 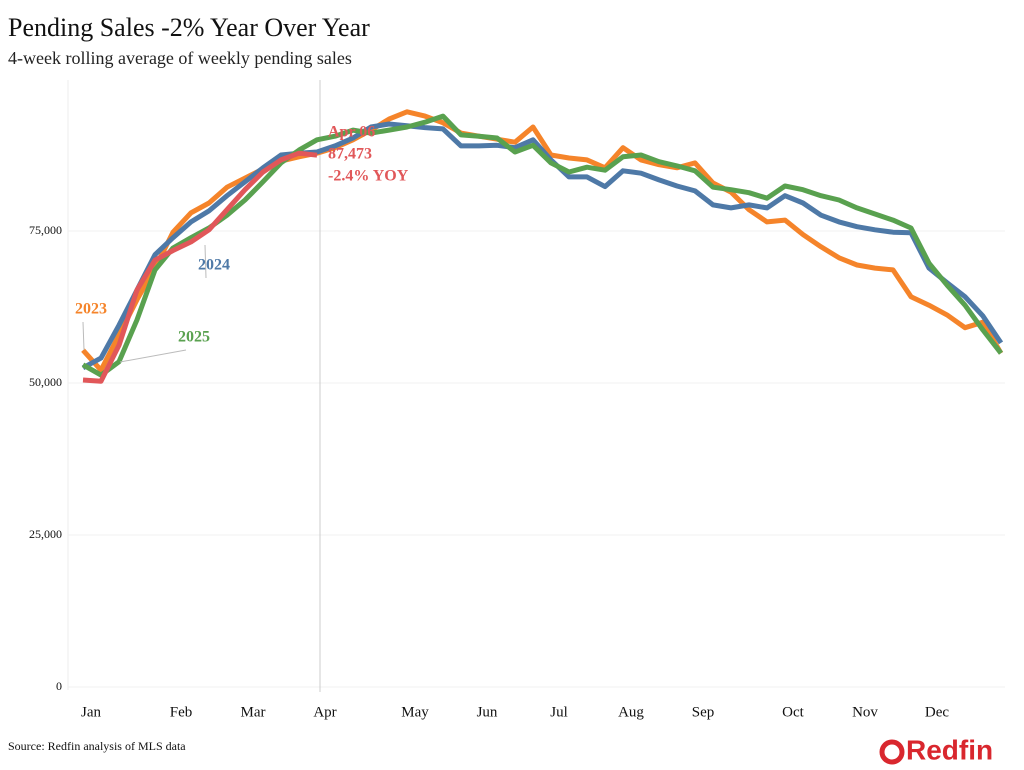 What do you see at coordinates (45, 534) in the screenshot?
I see `y-tick-label: 25,000` at bounding box center [45, 534].